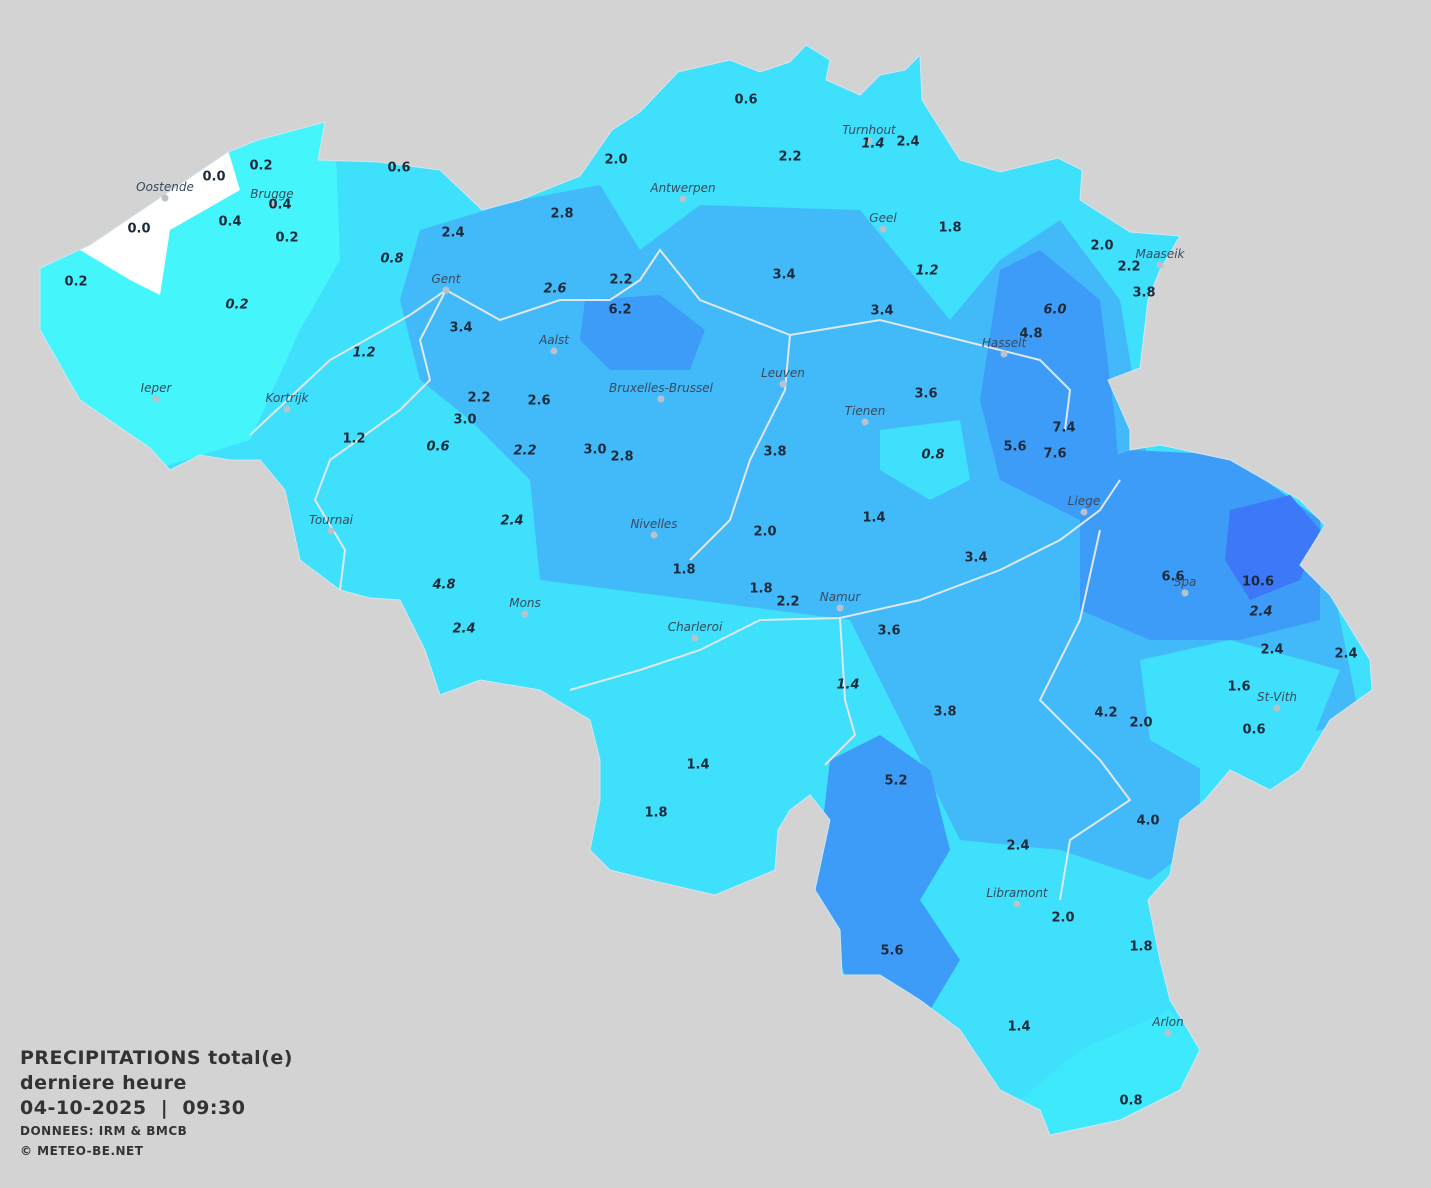 This screenshot has width=1431, height=1188. Describe the element at coordinates (1063, 428) in the screenshot. I see `value-label: 7.4` at that location.